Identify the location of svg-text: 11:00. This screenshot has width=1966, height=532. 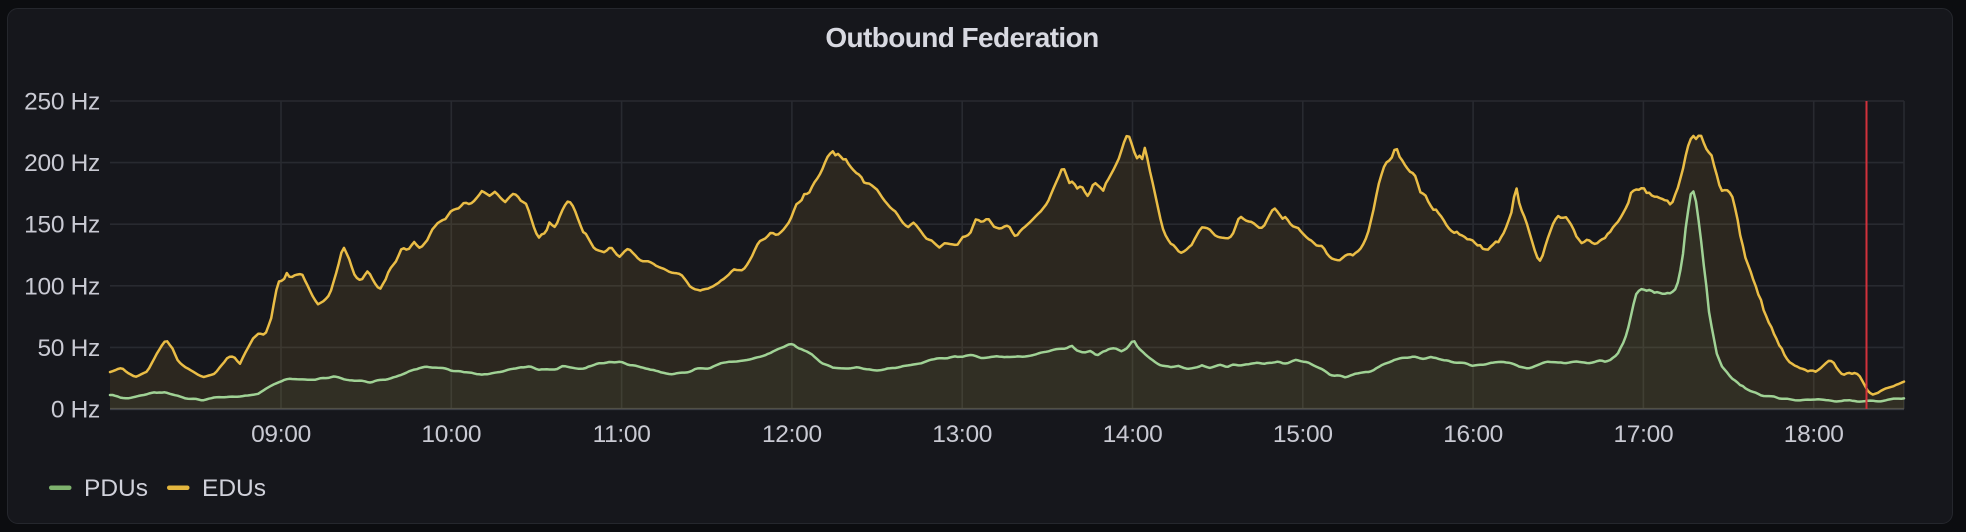
(622, 434).